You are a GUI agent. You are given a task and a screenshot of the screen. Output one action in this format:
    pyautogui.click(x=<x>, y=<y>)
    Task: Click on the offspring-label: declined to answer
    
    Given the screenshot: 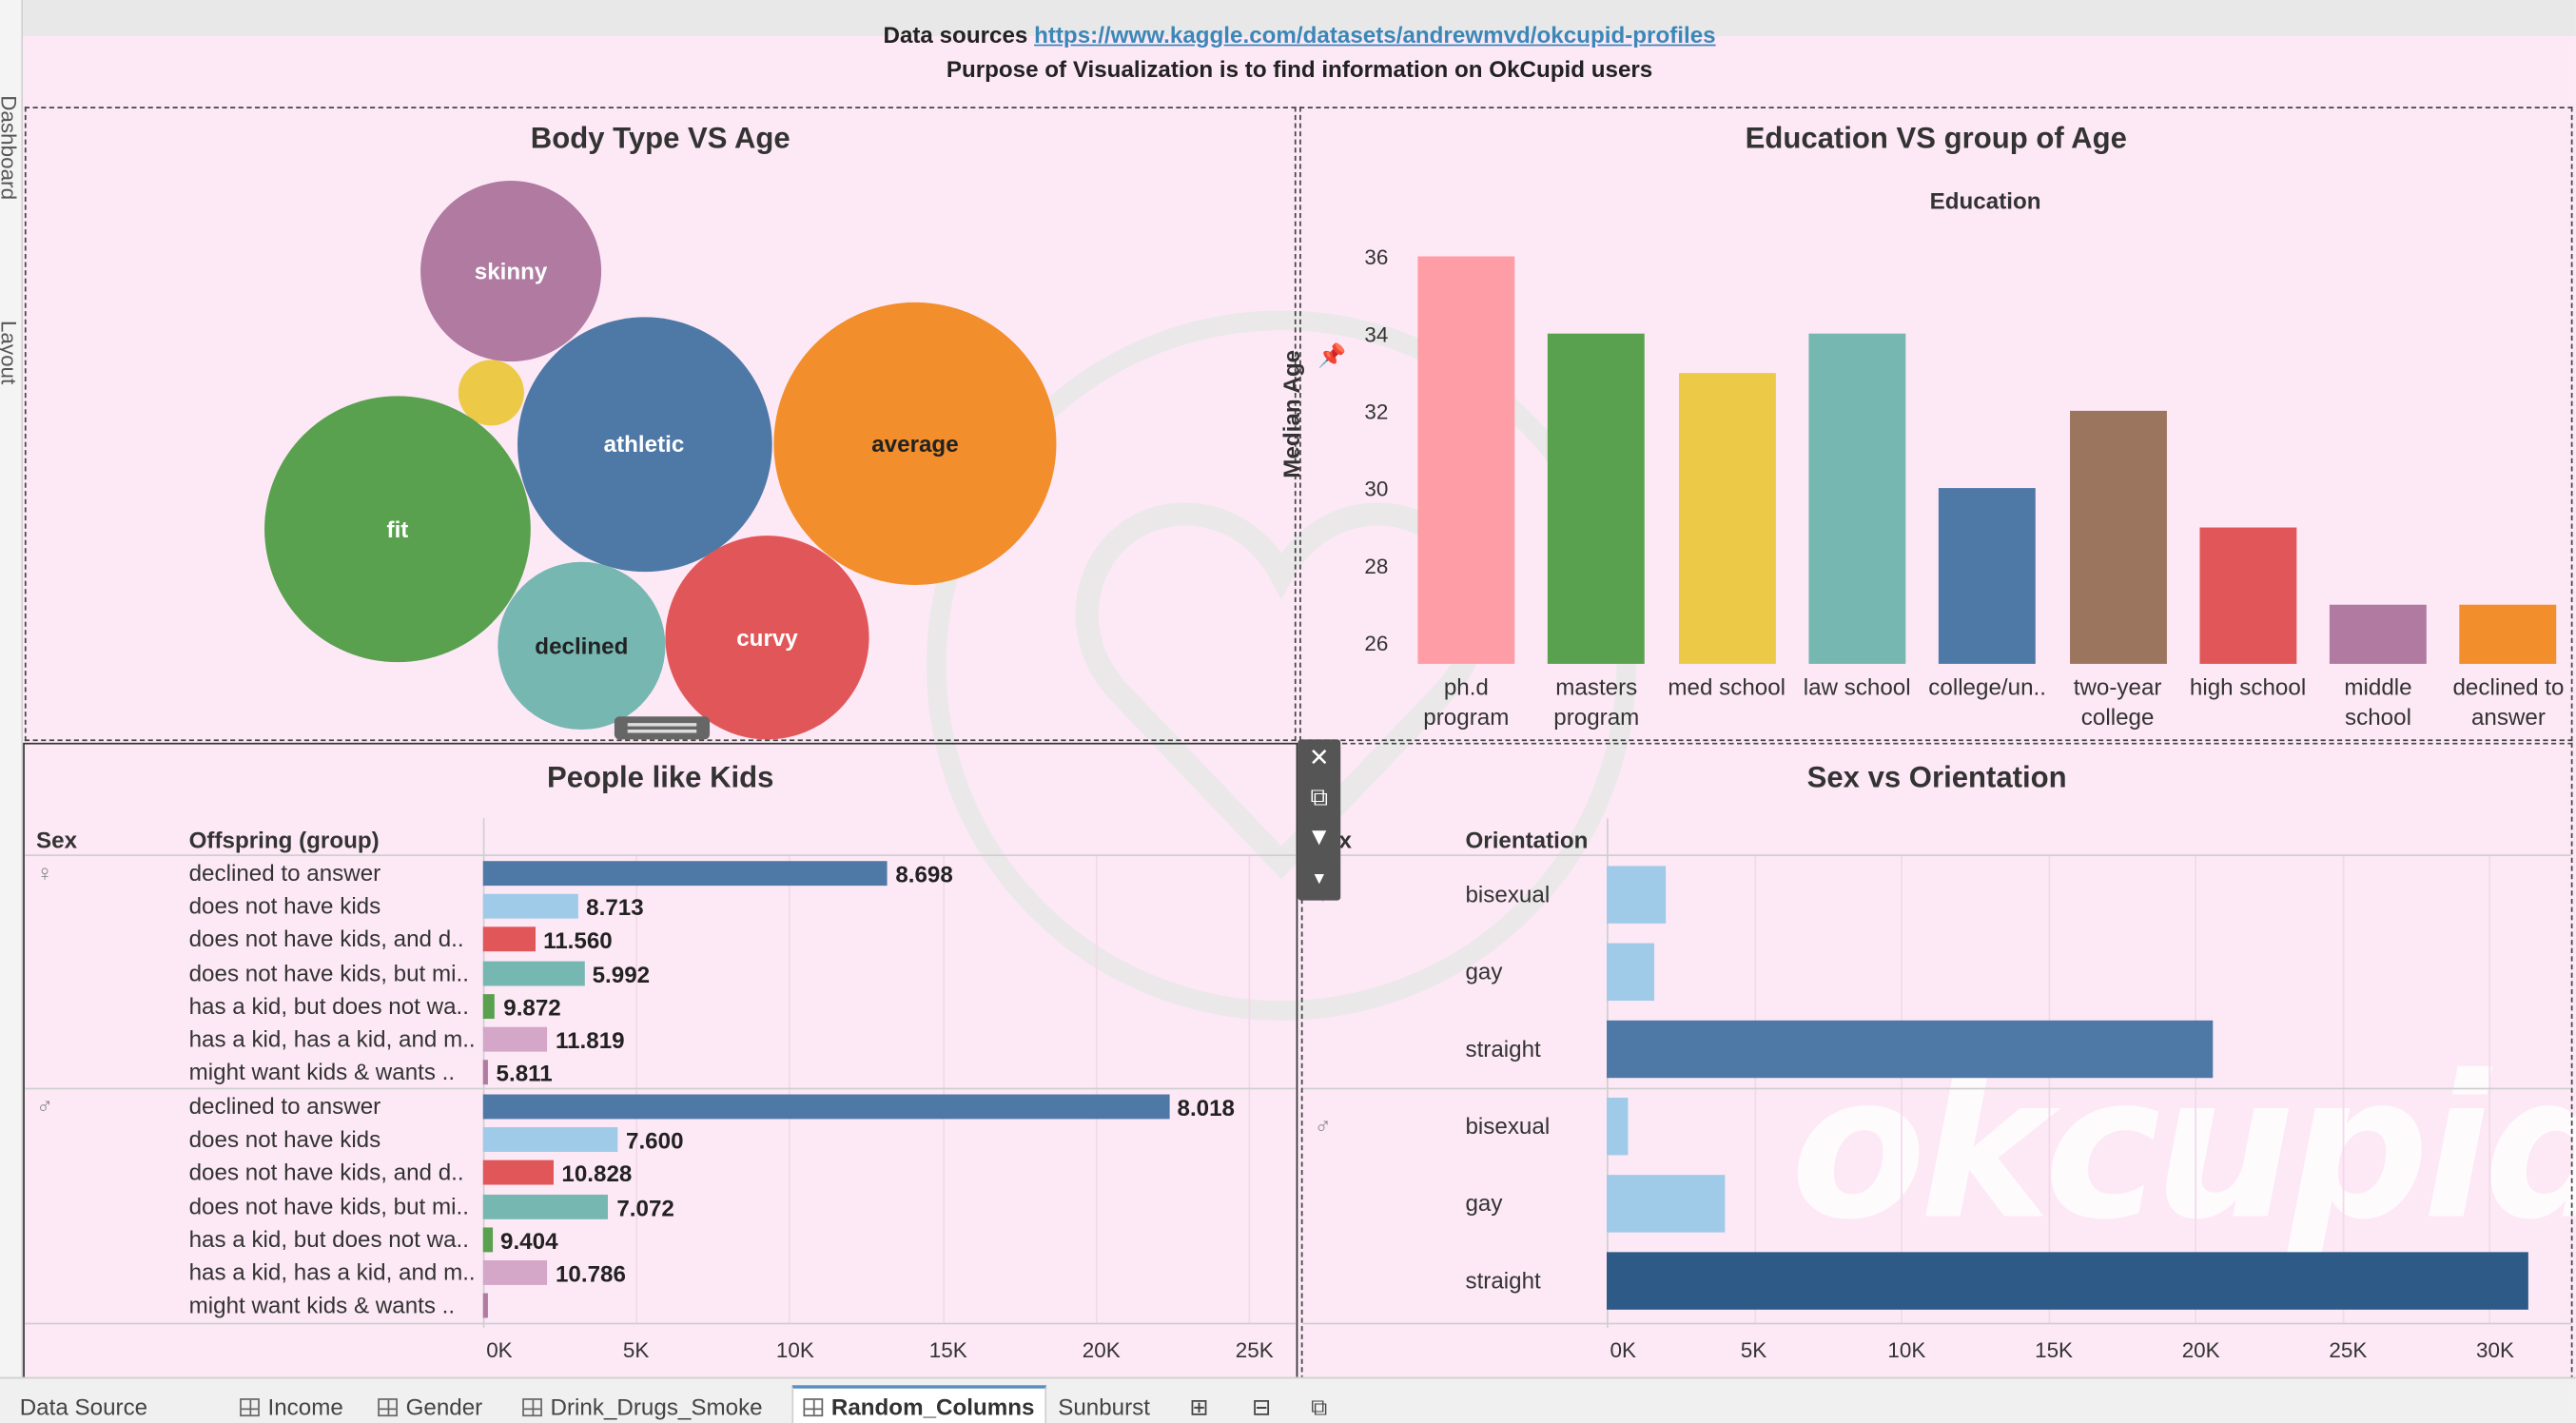 What is the action you would take?
    pyautogui.click(x=285, y=1106)
    